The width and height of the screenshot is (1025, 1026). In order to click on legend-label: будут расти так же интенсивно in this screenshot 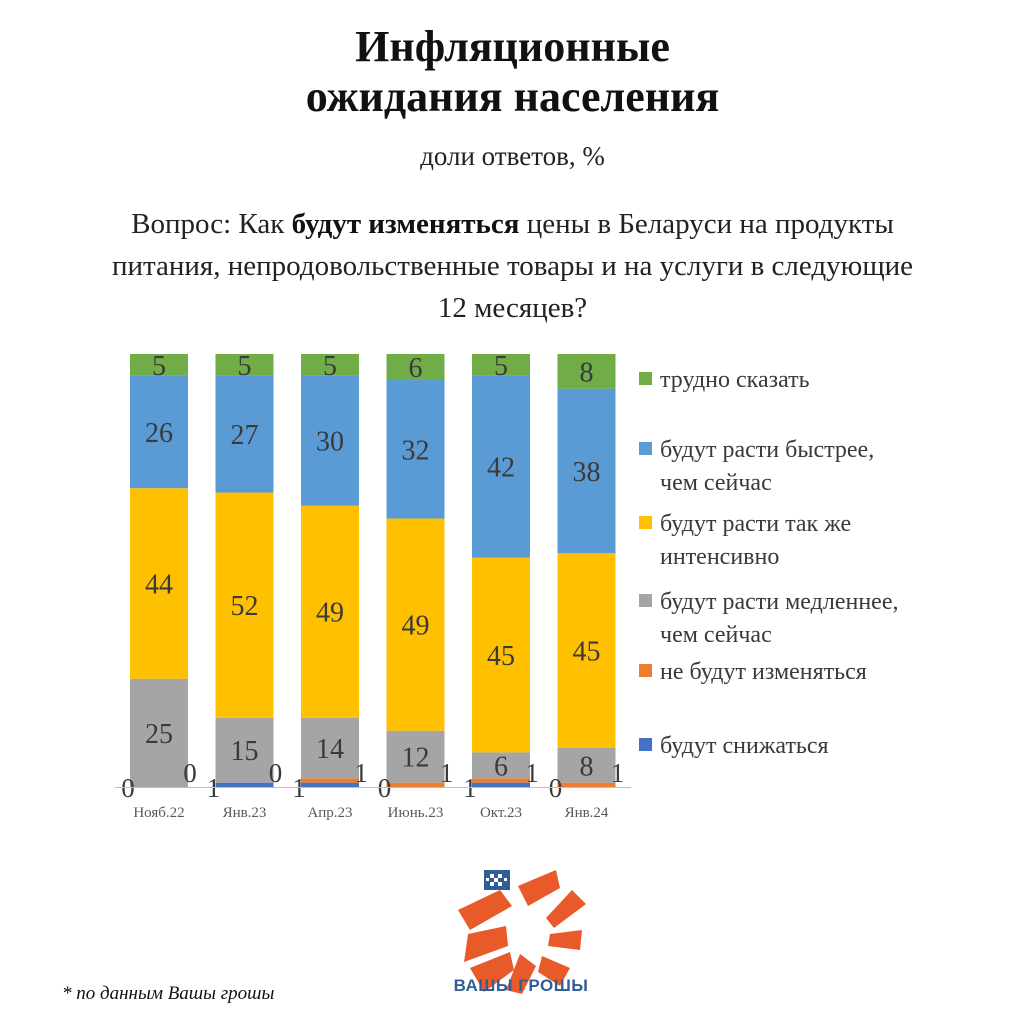, I will do `click(755, 540)`.